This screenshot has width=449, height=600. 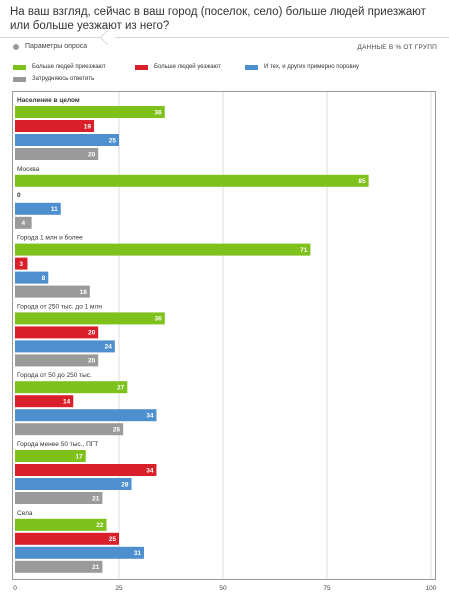 I want to click on bar-value-label: 26, so click(x=117, y=430).